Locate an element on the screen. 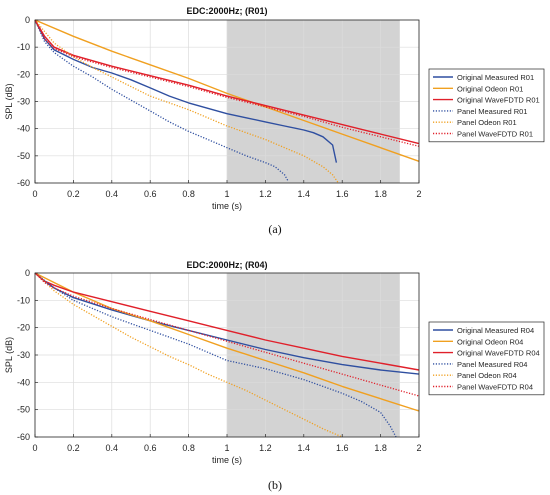  caption-a: (a) is located at coordinates (275, 229).